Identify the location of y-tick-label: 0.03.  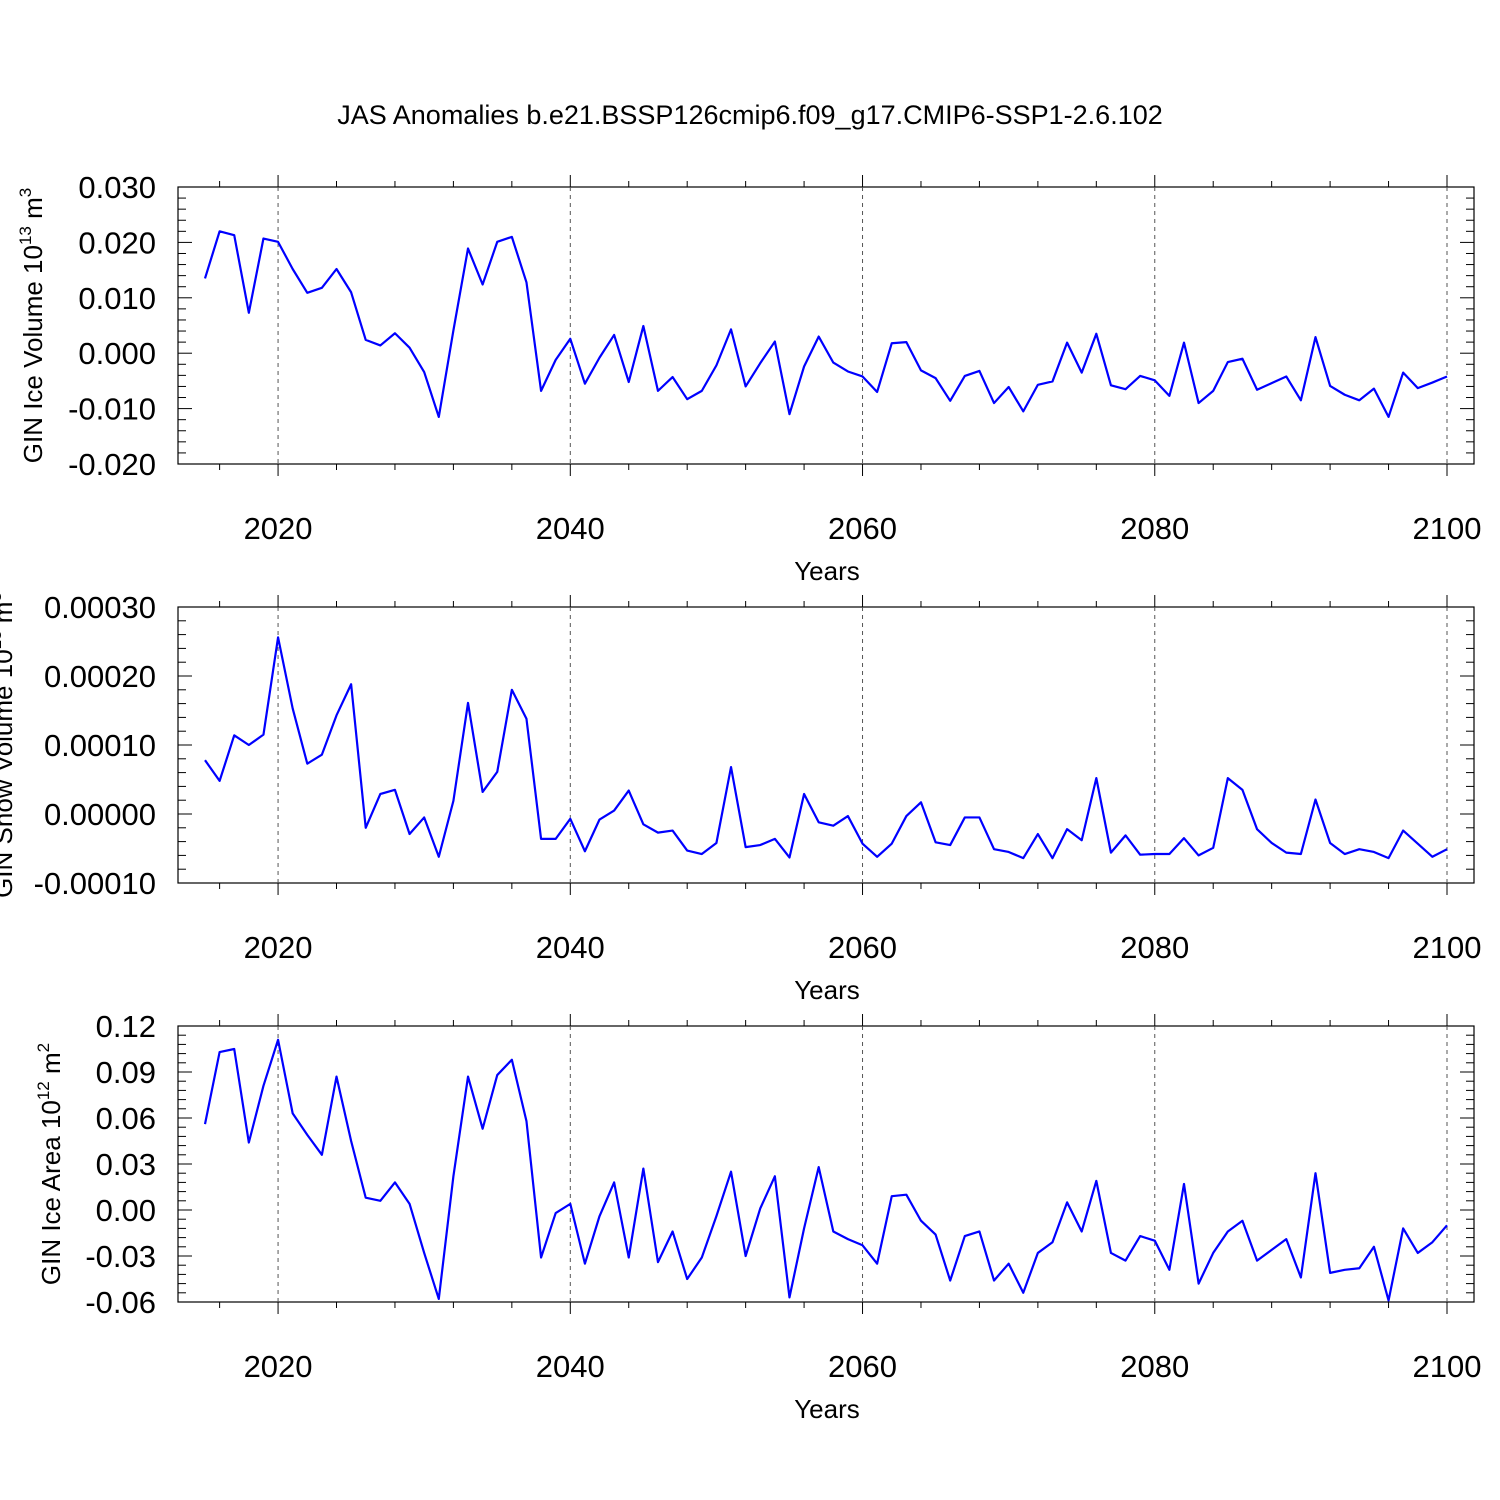
(126, 1164).